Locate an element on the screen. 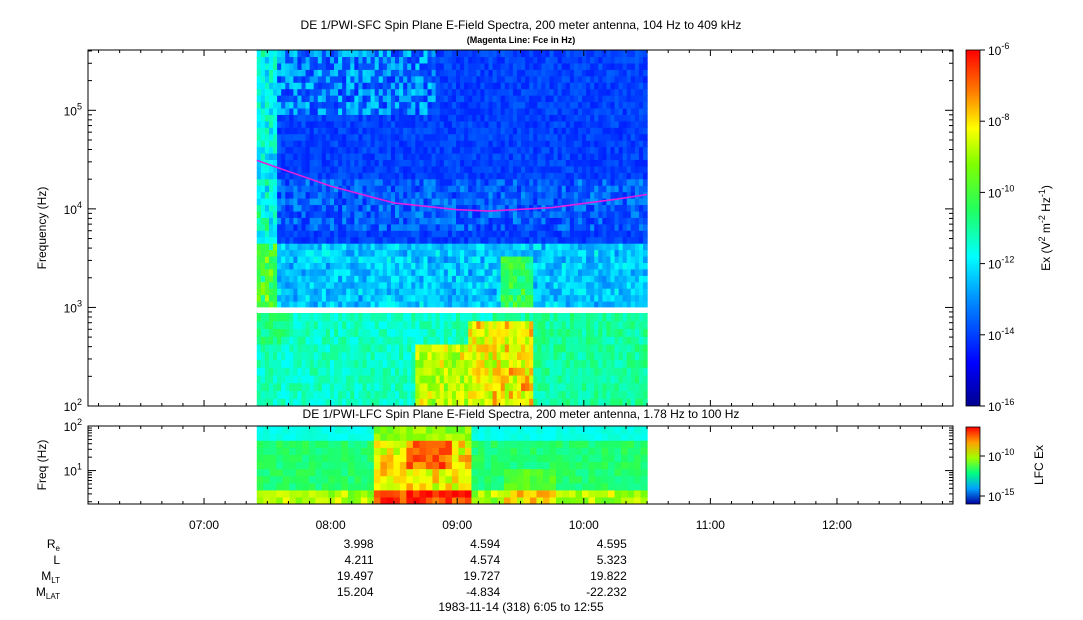 The height and width of the screenshot is (620, 1083). fce-line is located at coordinates (452, 185).